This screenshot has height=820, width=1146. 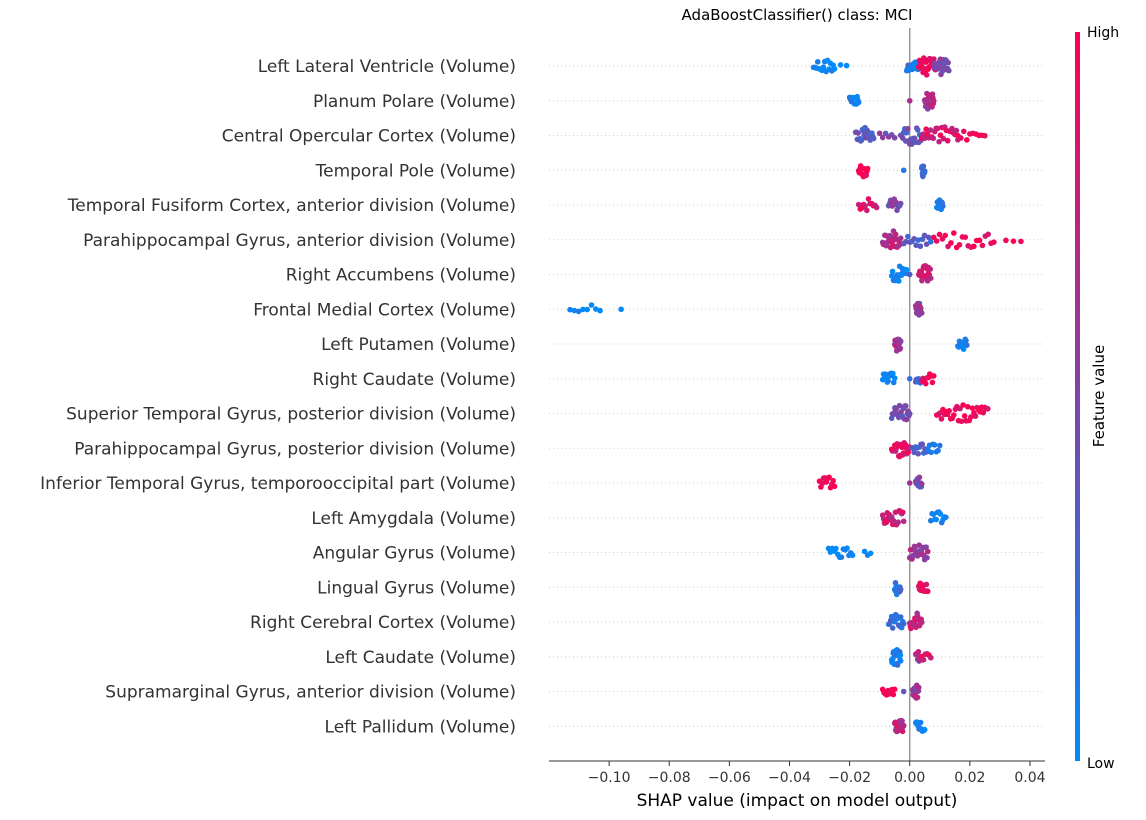 I want to click on x-tick-label: −0.10, so click(x=609, y=778).